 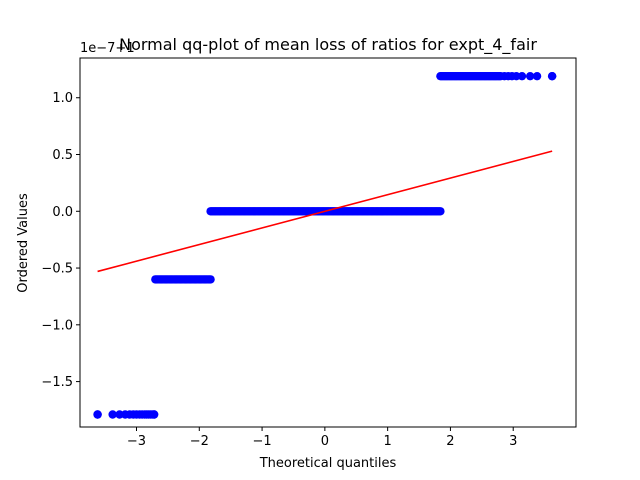 What do you see at coordinates (57, 269) in the screenshot?
I see `y-tick-label: −0.5` at bounding box center [57, 269].